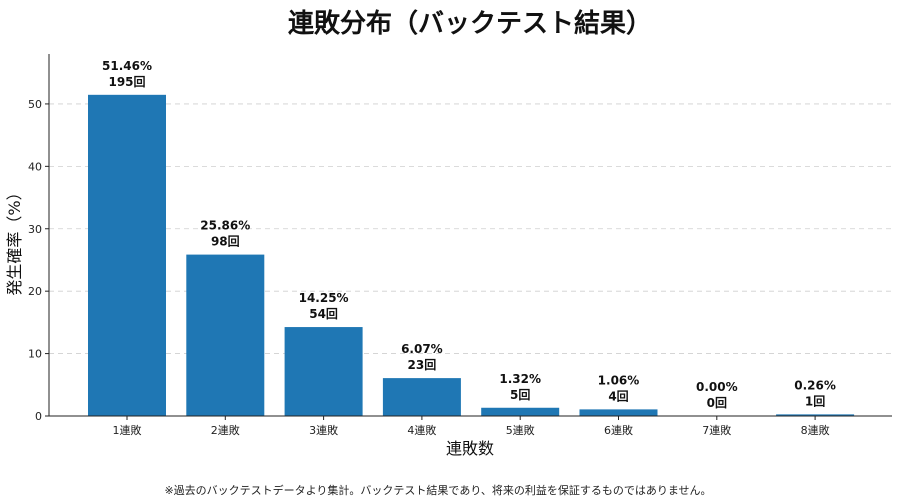 The height and width of the screenshot is (504, 900). Describe the element at coordinates (717, 387) in the screenshot. I see `data-label-percent: 0.00%` at that location.